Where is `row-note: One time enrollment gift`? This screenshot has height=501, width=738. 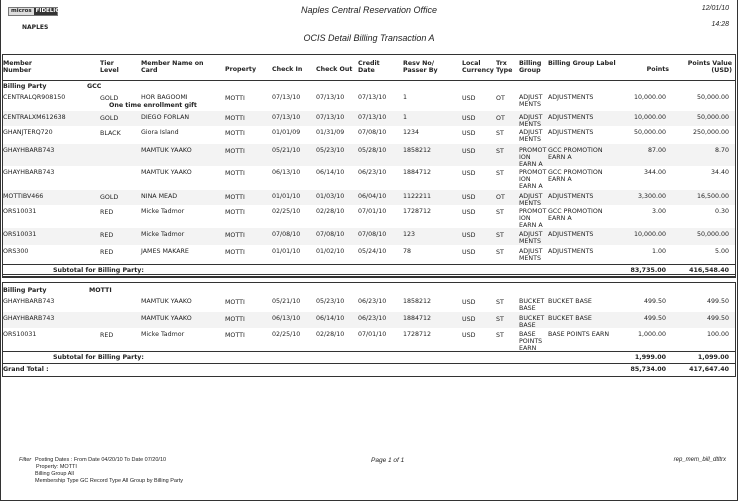
row-note: One time enrollment gift is located at coordinates (153, 105).